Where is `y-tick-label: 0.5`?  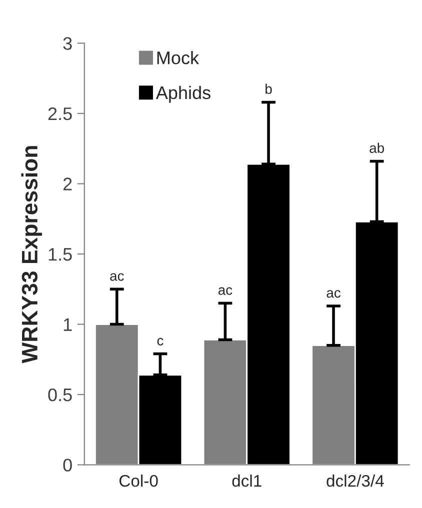 y-tick-label: 0.5 is located at coordinates (60, 395).